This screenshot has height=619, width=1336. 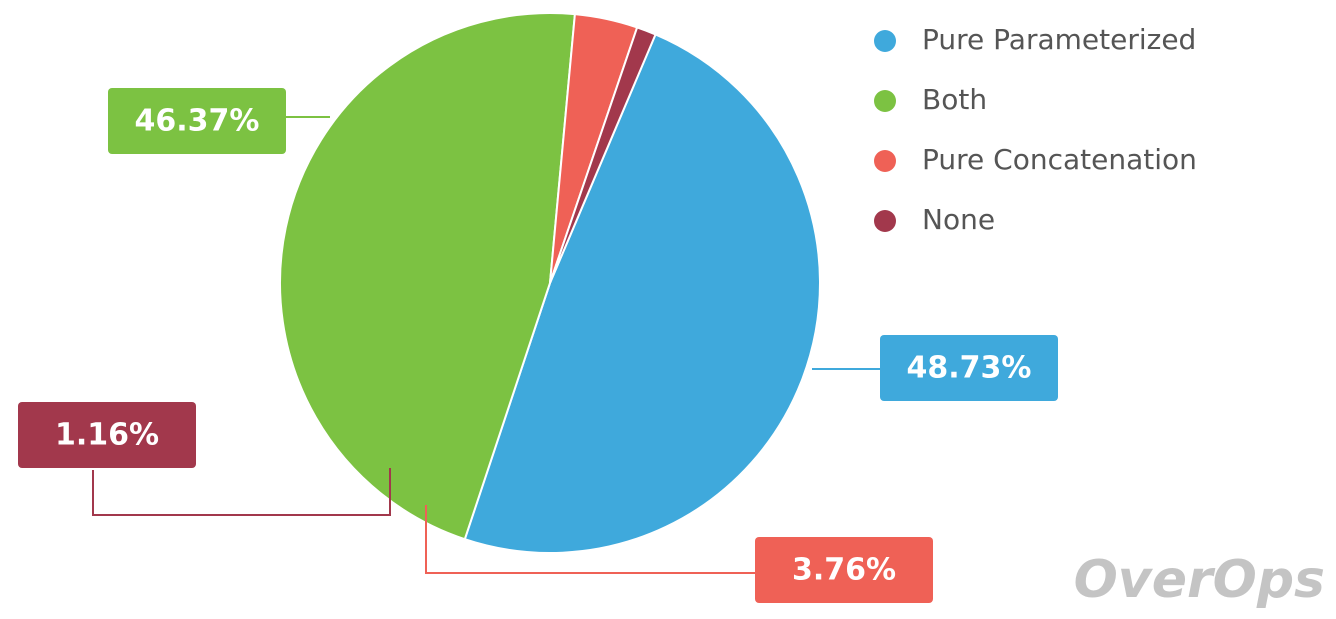 I want to click on data-label: 3.76%, so click(x=844, y=570).